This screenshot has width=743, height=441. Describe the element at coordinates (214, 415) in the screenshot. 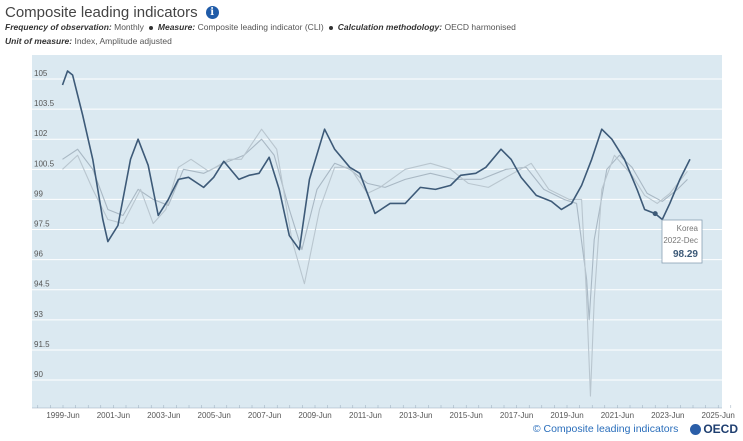

I see `x-tick-label: 2005-Jun` at that location.